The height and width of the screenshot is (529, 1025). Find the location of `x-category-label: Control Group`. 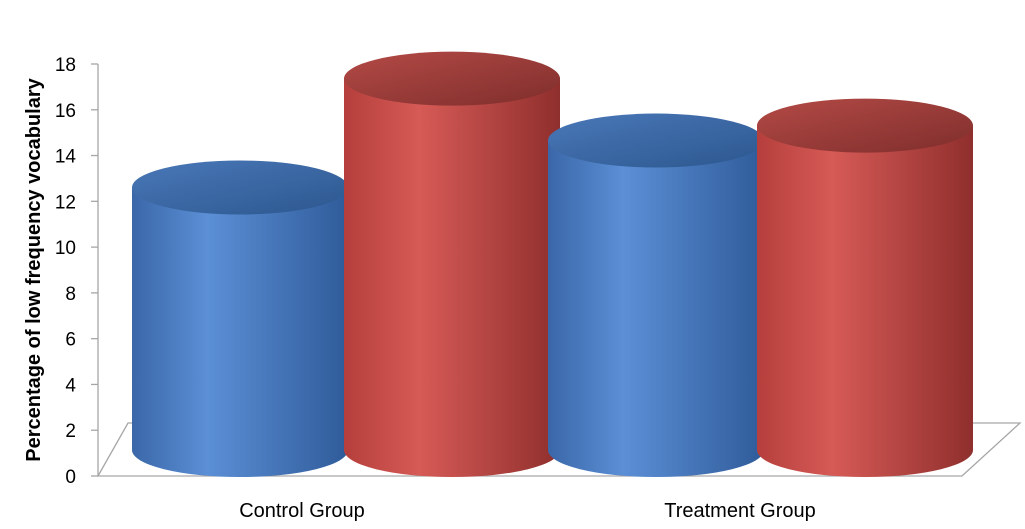

x-category-label: Control Group is located at coordinates (302, 511).